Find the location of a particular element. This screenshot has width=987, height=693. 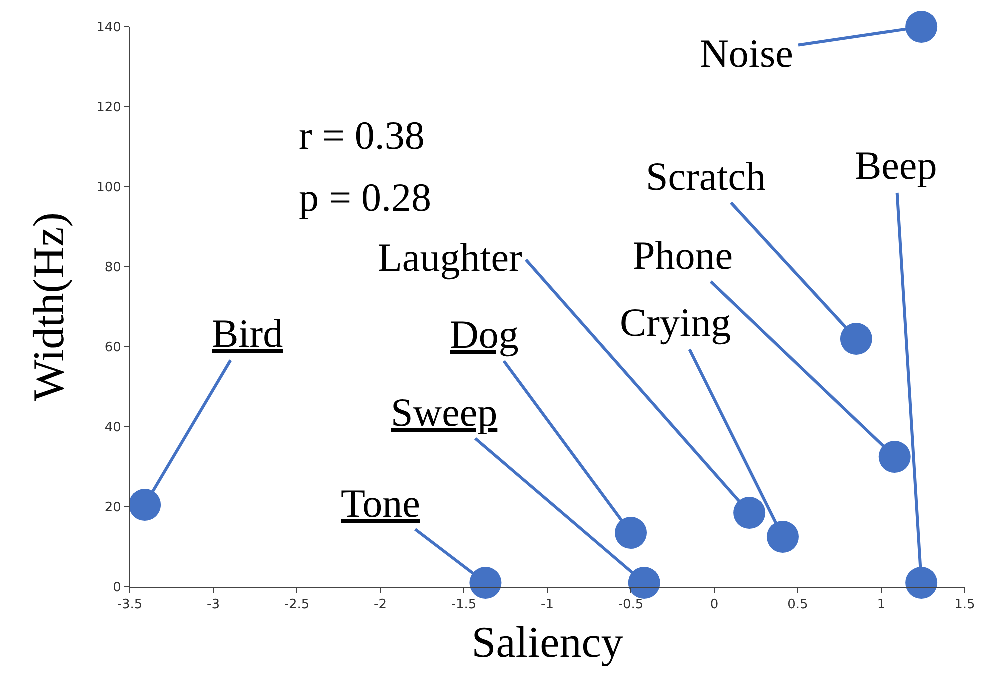

annotation: Sweep is located at coordinates (444, 412).